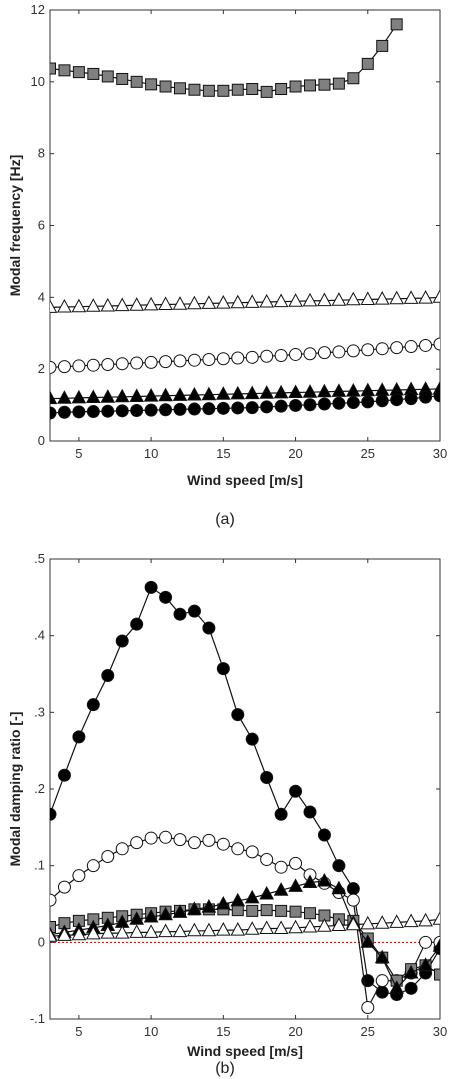 Image resolution: width=450 pixels, height=1079 pixels. Describe the element at coordinates (223, 1031) in the screenshot. I see `x-tick-label: 15` at that location.